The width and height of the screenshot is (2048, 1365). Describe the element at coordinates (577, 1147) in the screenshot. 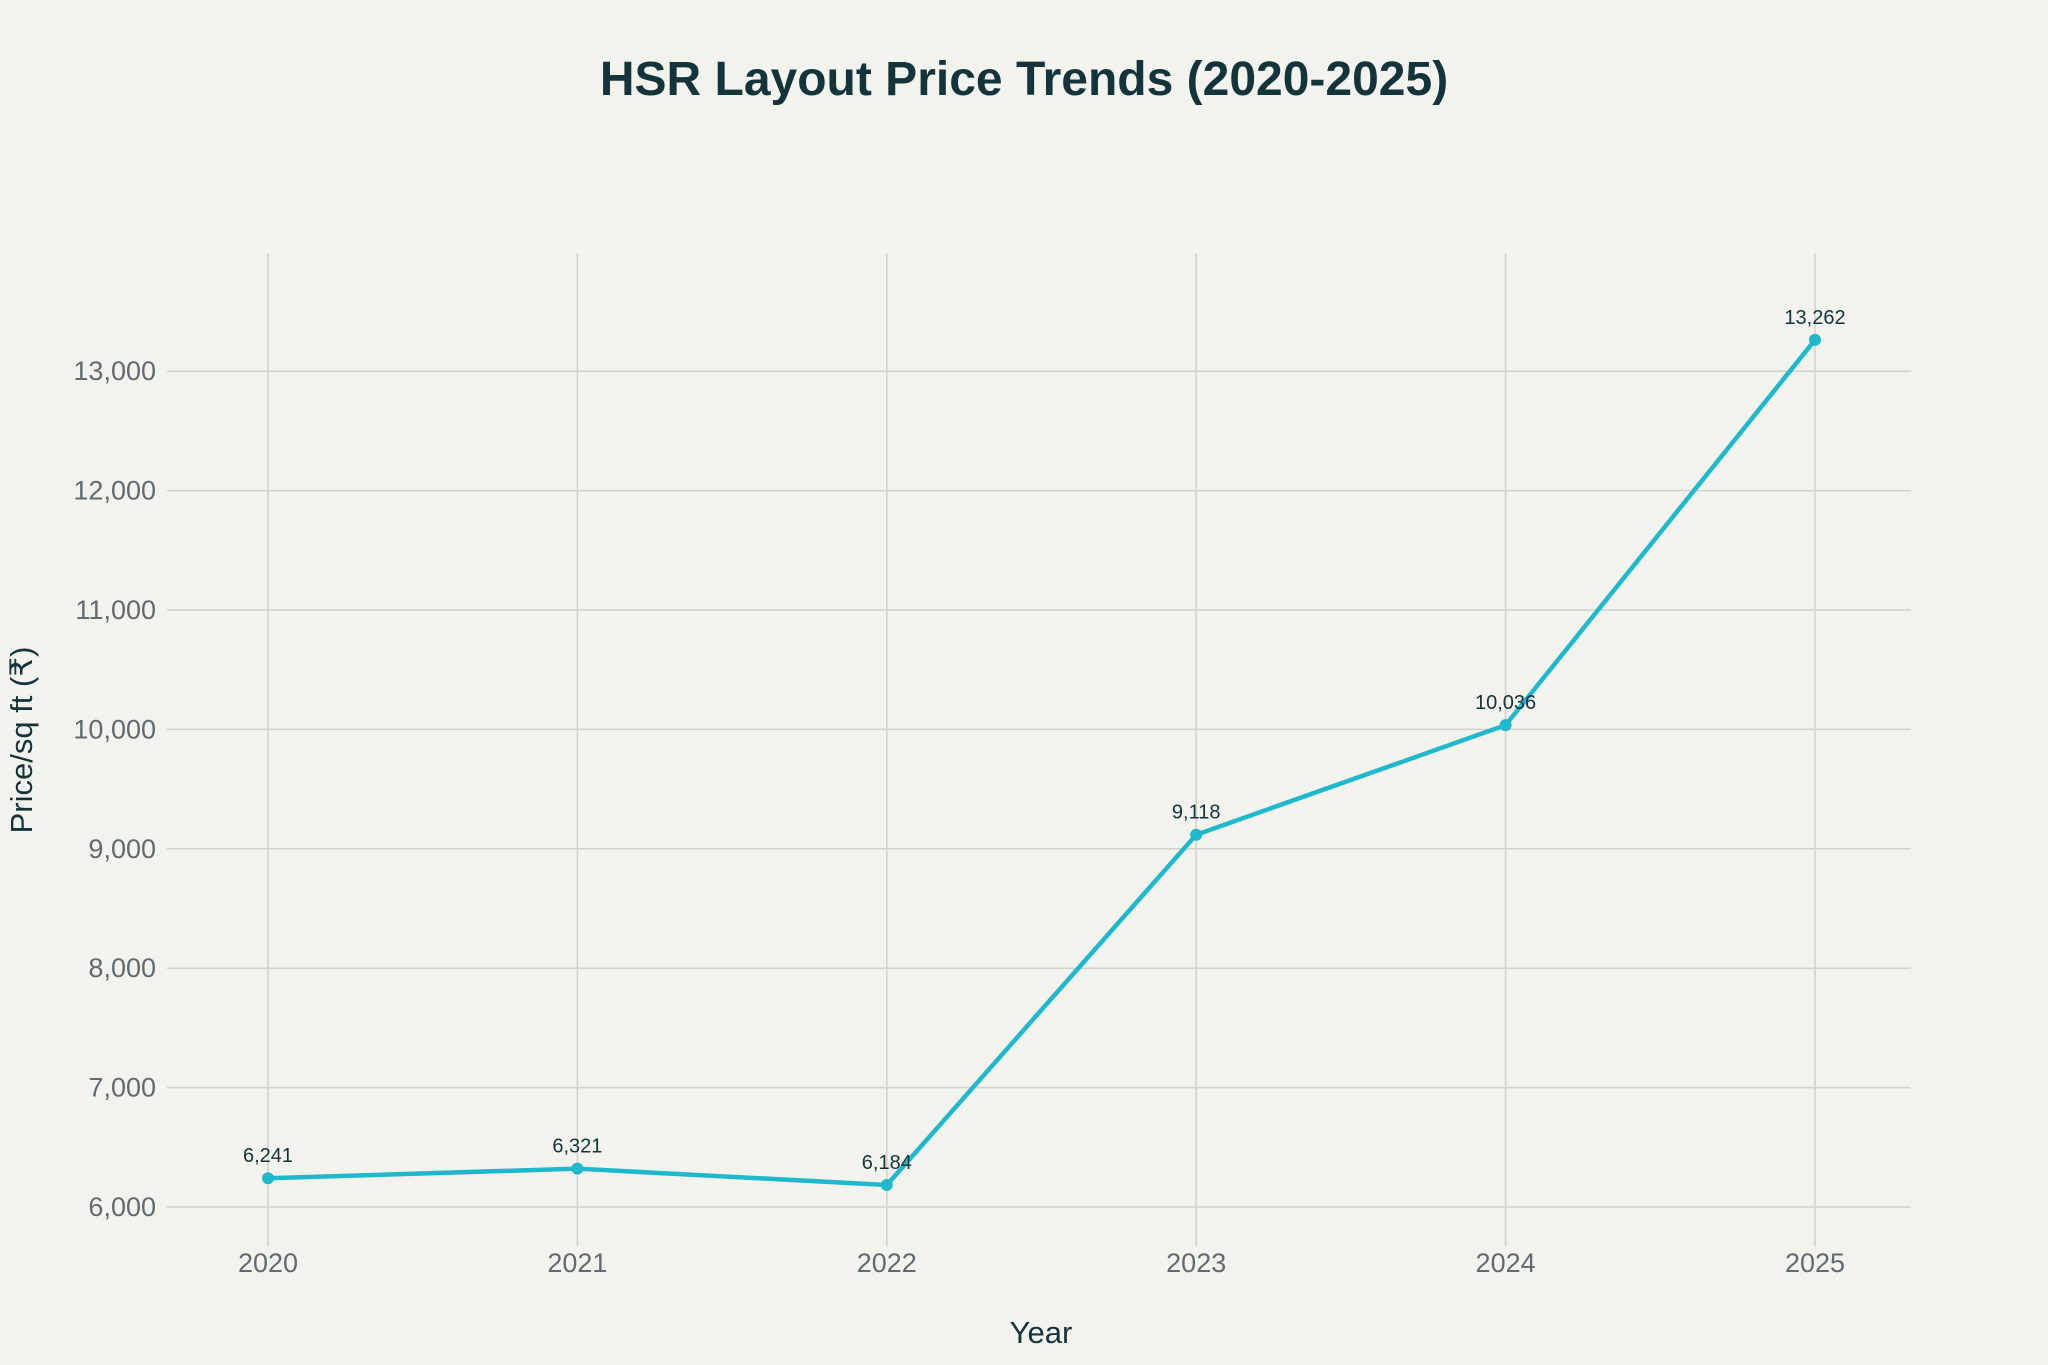

I see `data-label: 6,321` at that location.